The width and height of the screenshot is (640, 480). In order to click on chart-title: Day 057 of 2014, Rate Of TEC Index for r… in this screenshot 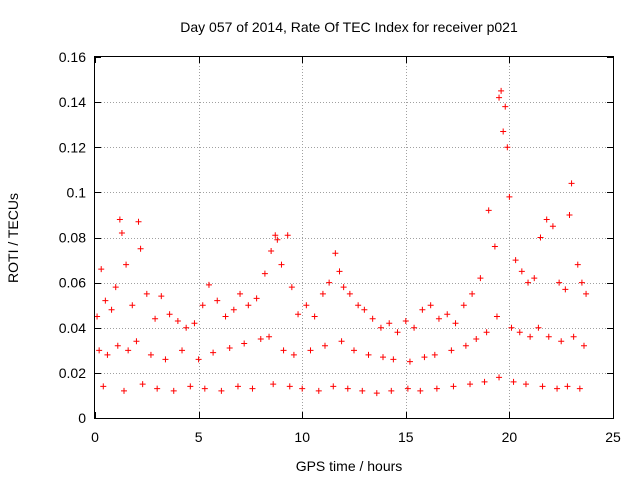, I will do `click(349, 27)`.